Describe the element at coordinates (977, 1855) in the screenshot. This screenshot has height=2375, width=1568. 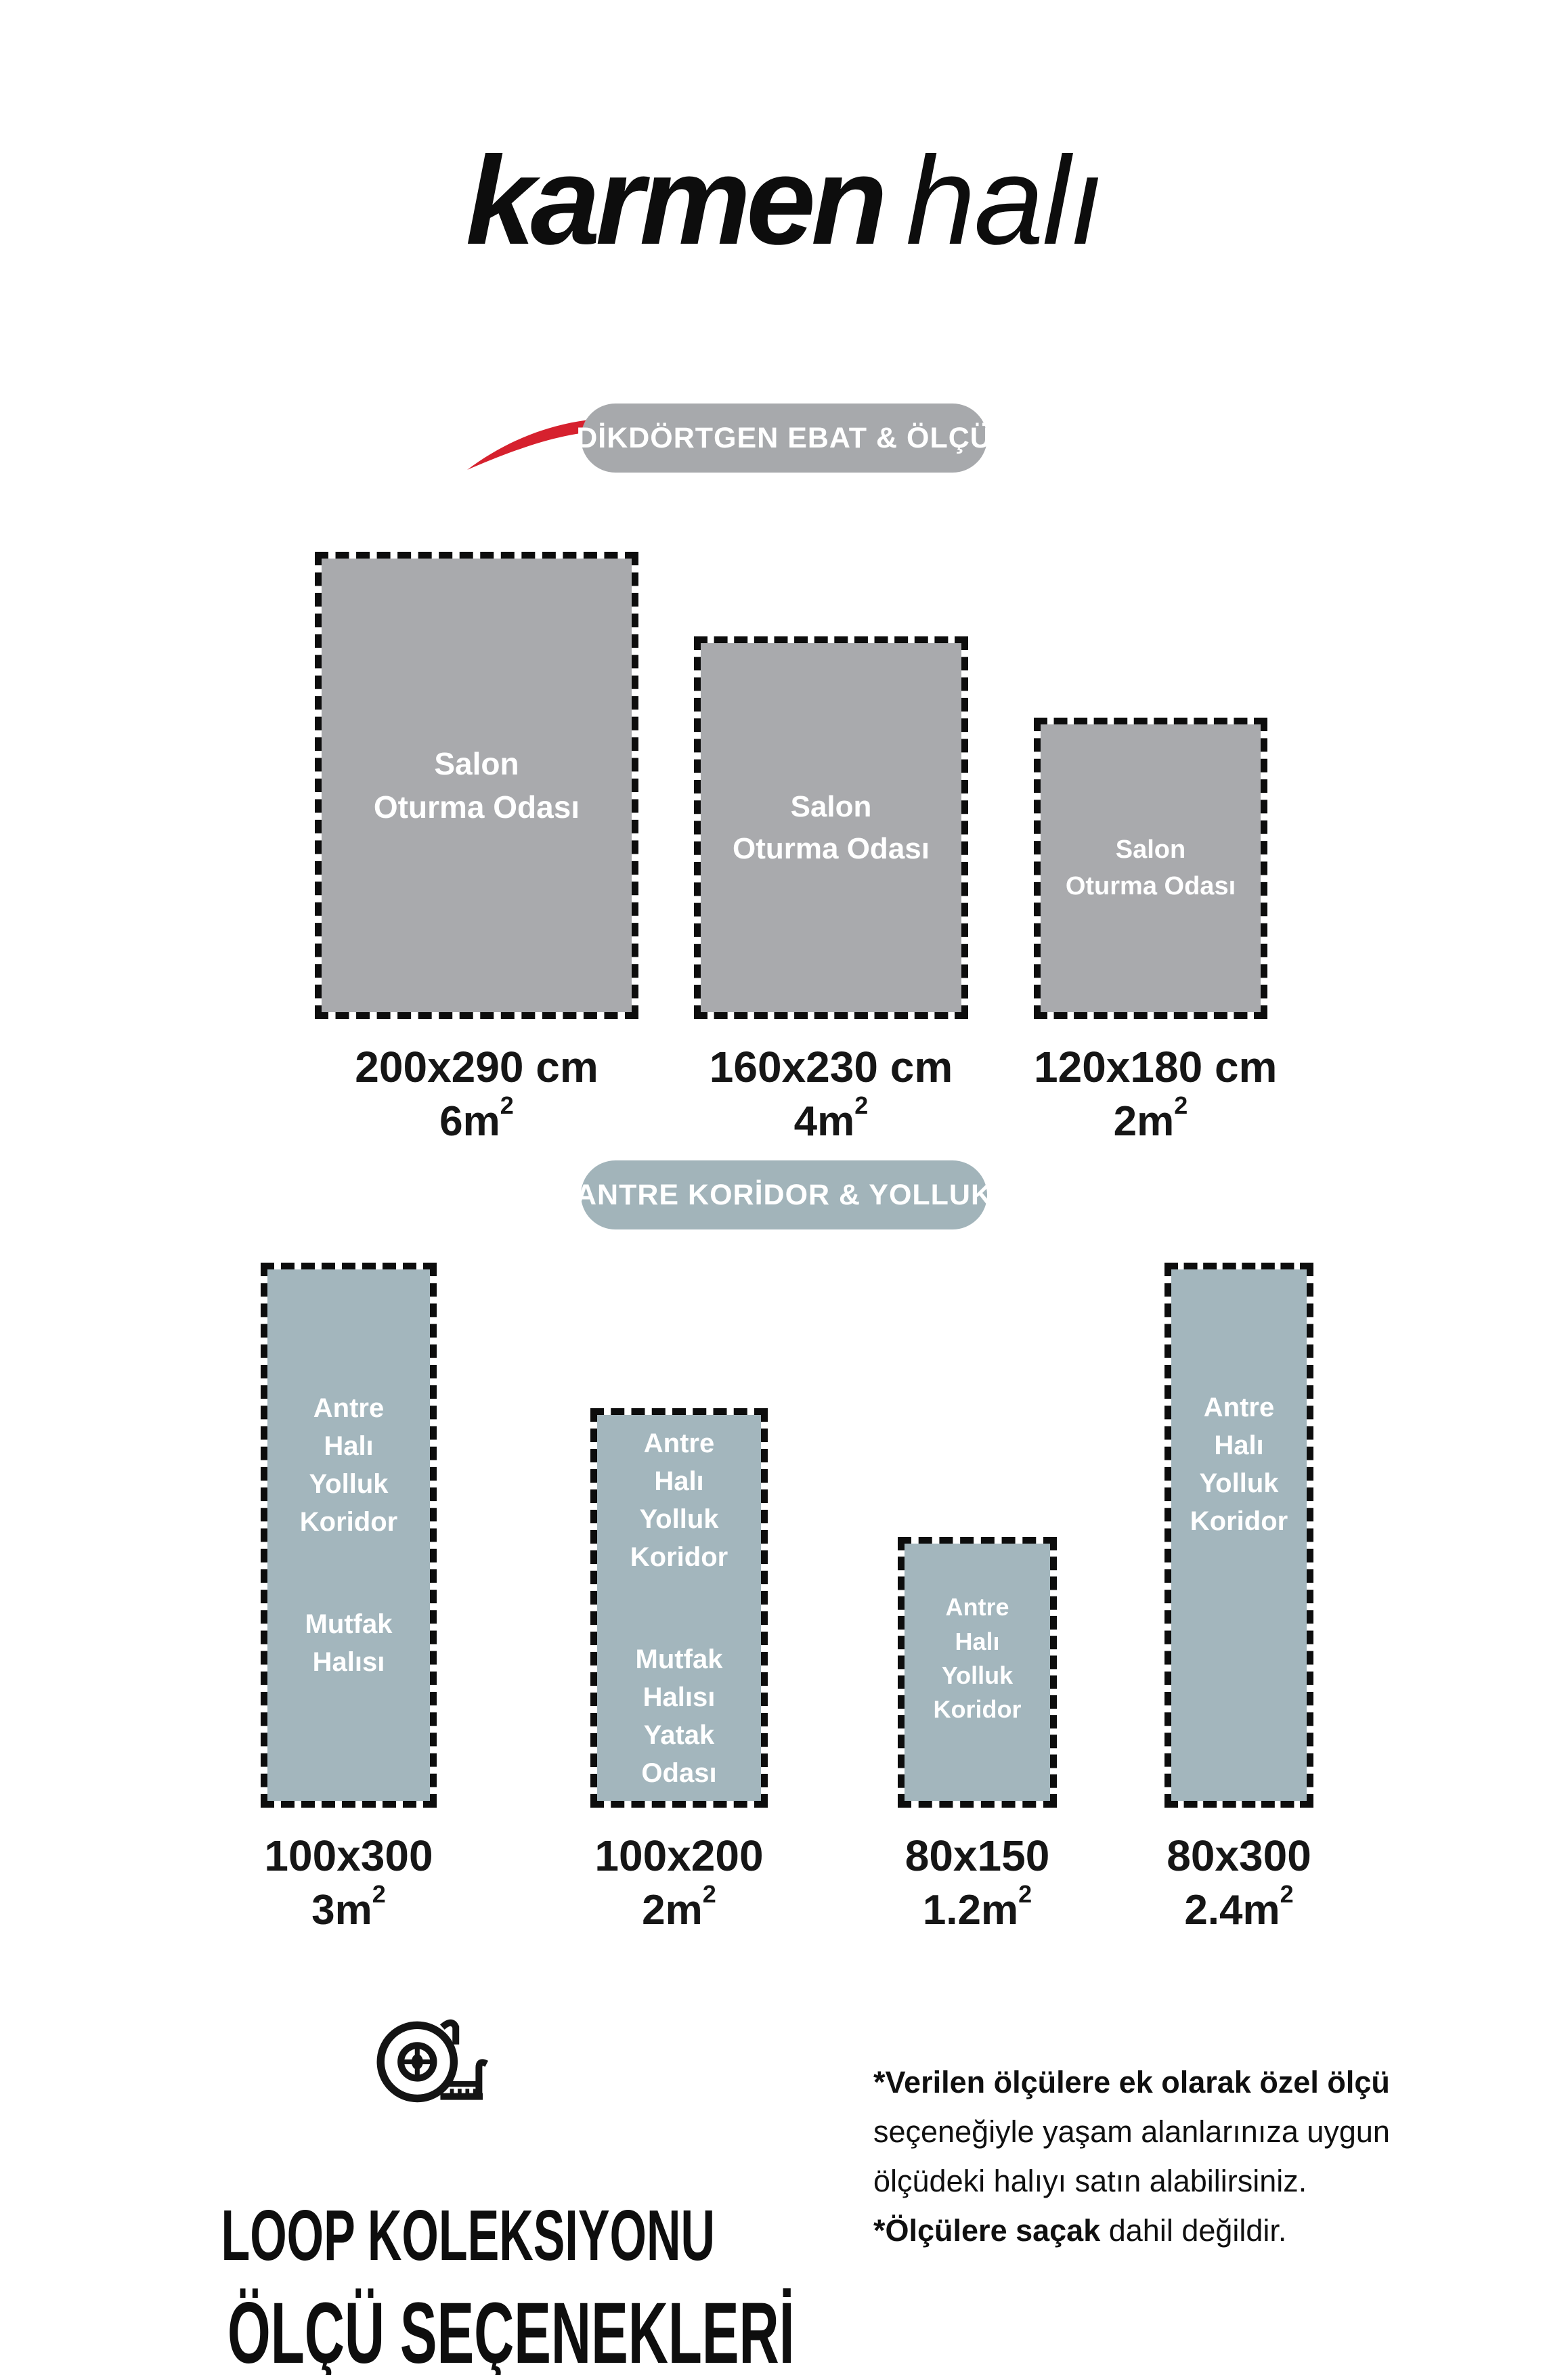
I see `size-label: 80x150` at that location.